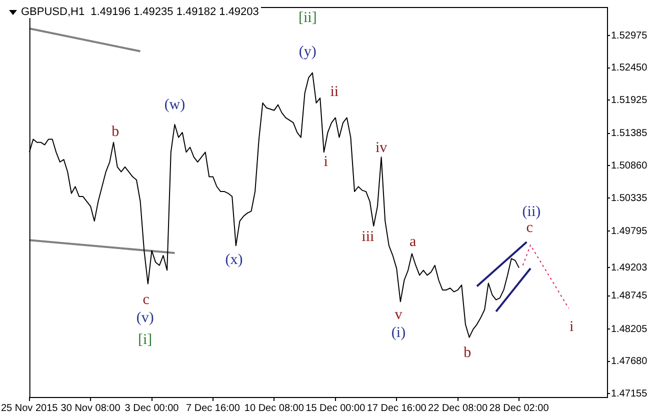 This screenshot has height=414, width=648. I want to click on y-tick-label: 1.51385, so click(629, 134).